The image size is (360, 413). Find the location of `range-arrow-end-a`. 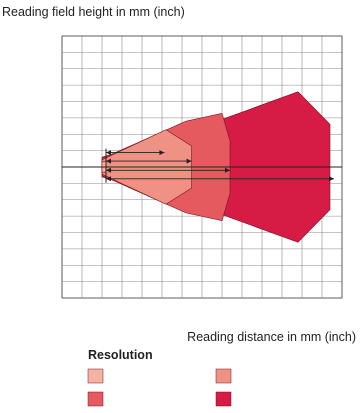

range-arrow-end-a is located at coordinates (162, 153).